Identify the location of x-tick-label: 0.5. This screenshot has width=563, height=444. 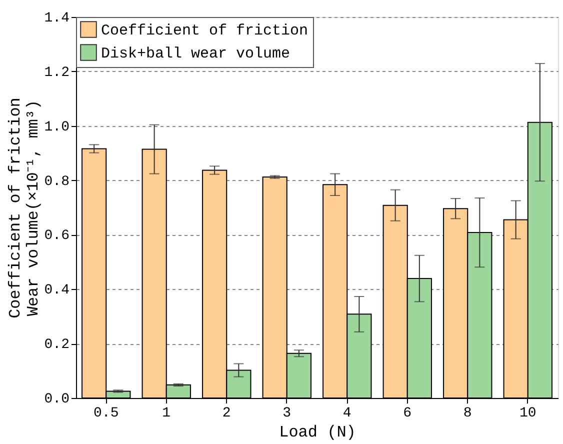
(106, 414).